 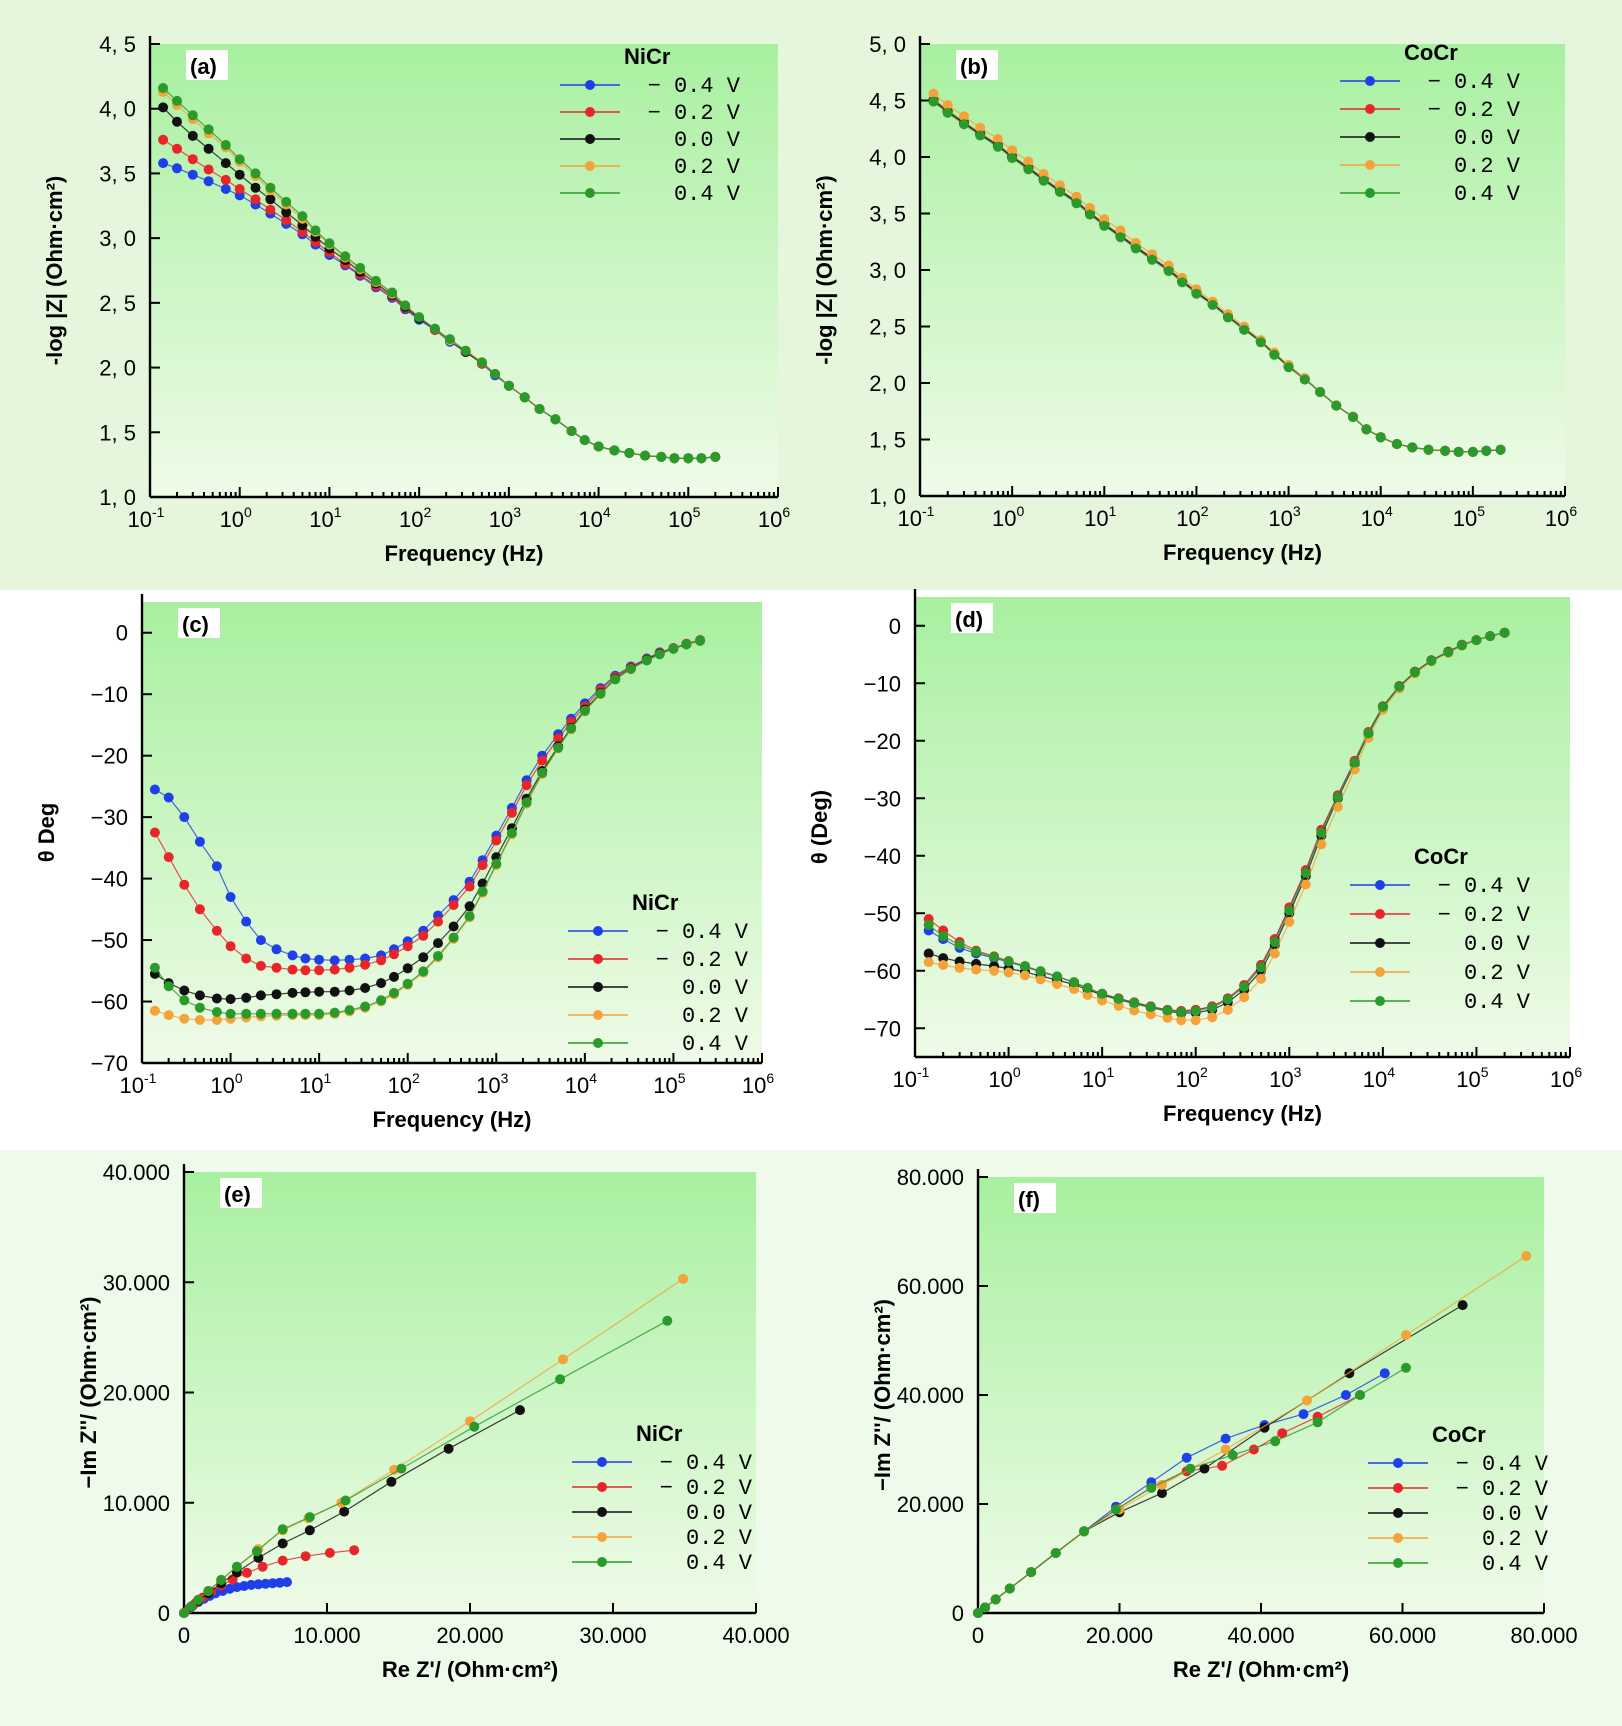 I want to click on x-tick-label: 10⁵, so click(x=1469, y=517).